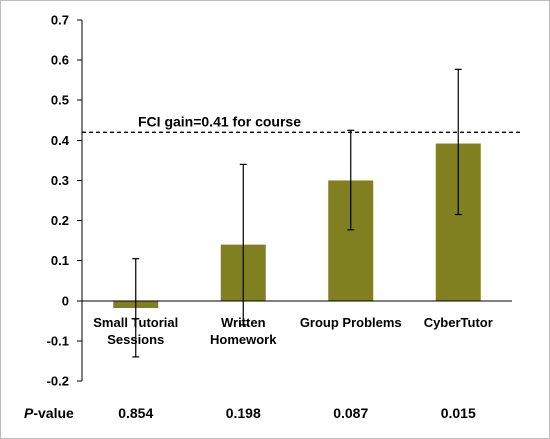 The height and width of the screenshot is (439, 550). Describe the element at coordinates (135, 322) in the screenshot. I see `category-label: Small Tutorial` at that location.